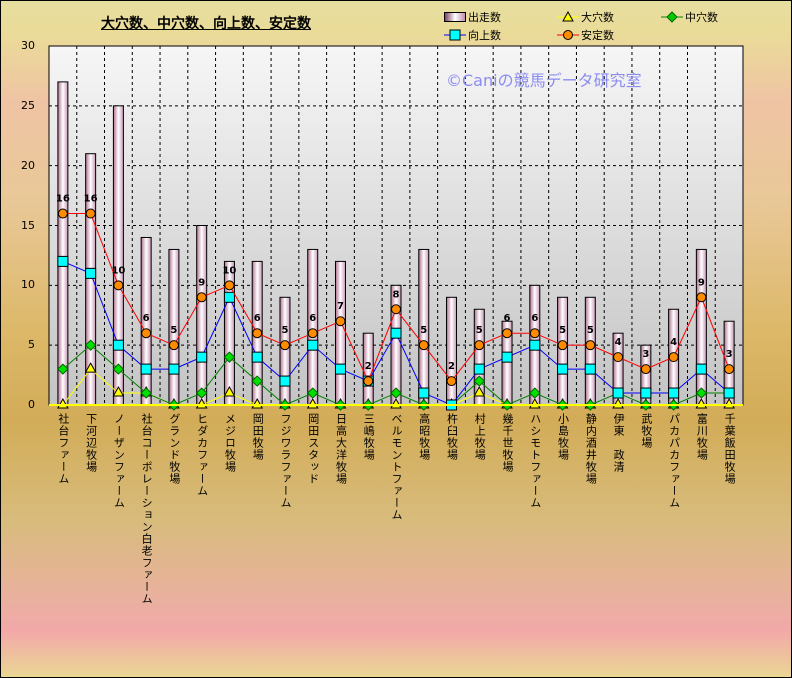  I want to click on x-tick-label: ノーザンファーム, so click(119, 461).